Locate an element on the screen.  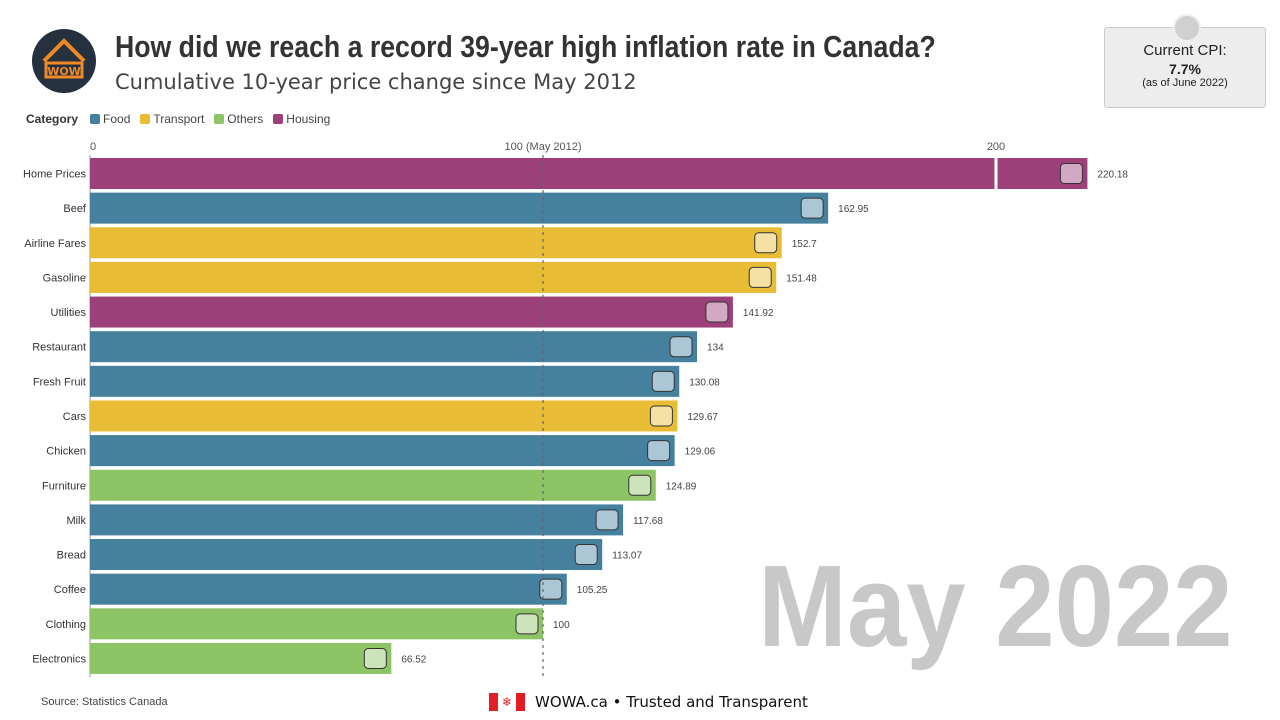
bar-gasoline is located at coordinates (433, 277).